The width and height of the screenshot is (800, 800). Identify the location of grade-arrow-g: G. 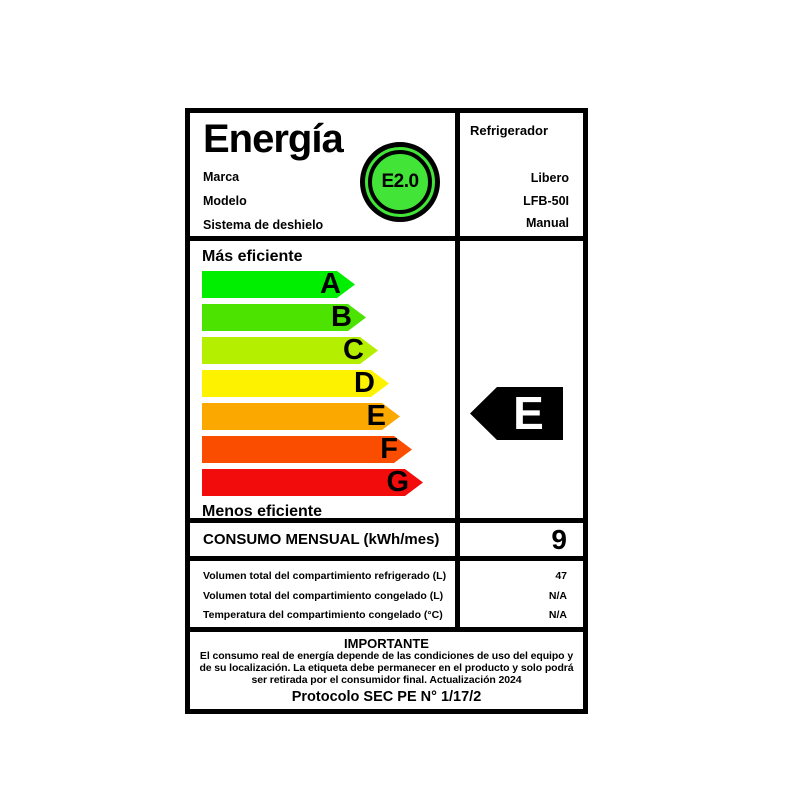
(312, 482).